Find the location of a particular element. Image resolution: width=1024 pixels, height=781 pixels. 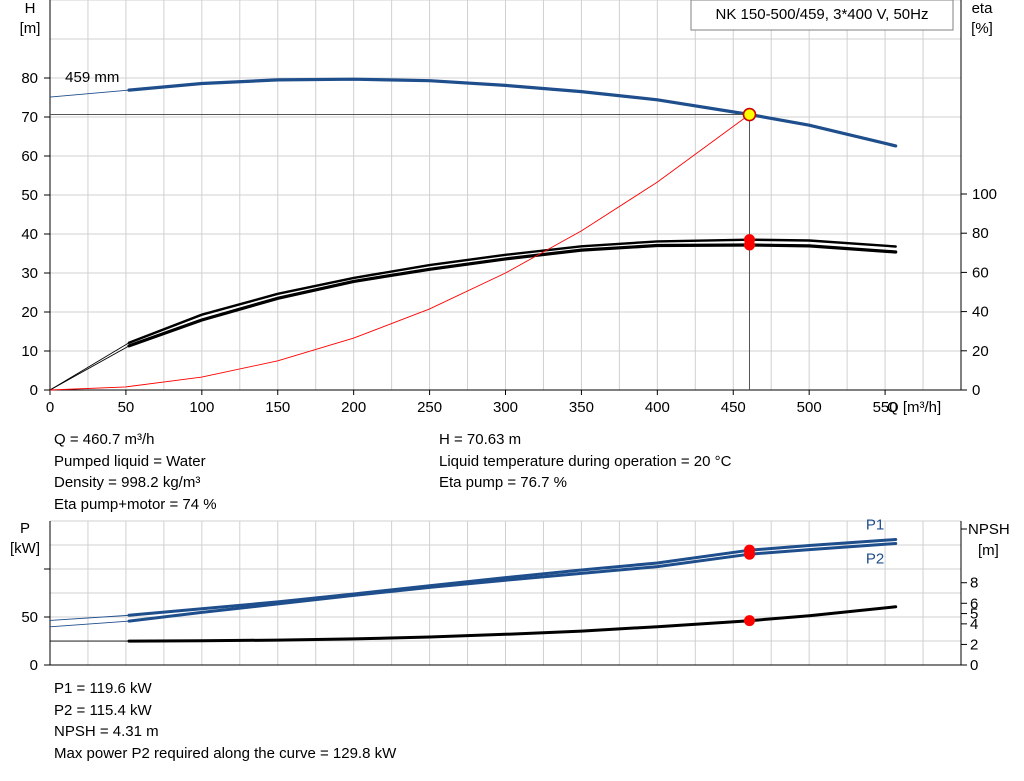

x-axis-label: Q [m³/h] is located at coordinates (914, 407).